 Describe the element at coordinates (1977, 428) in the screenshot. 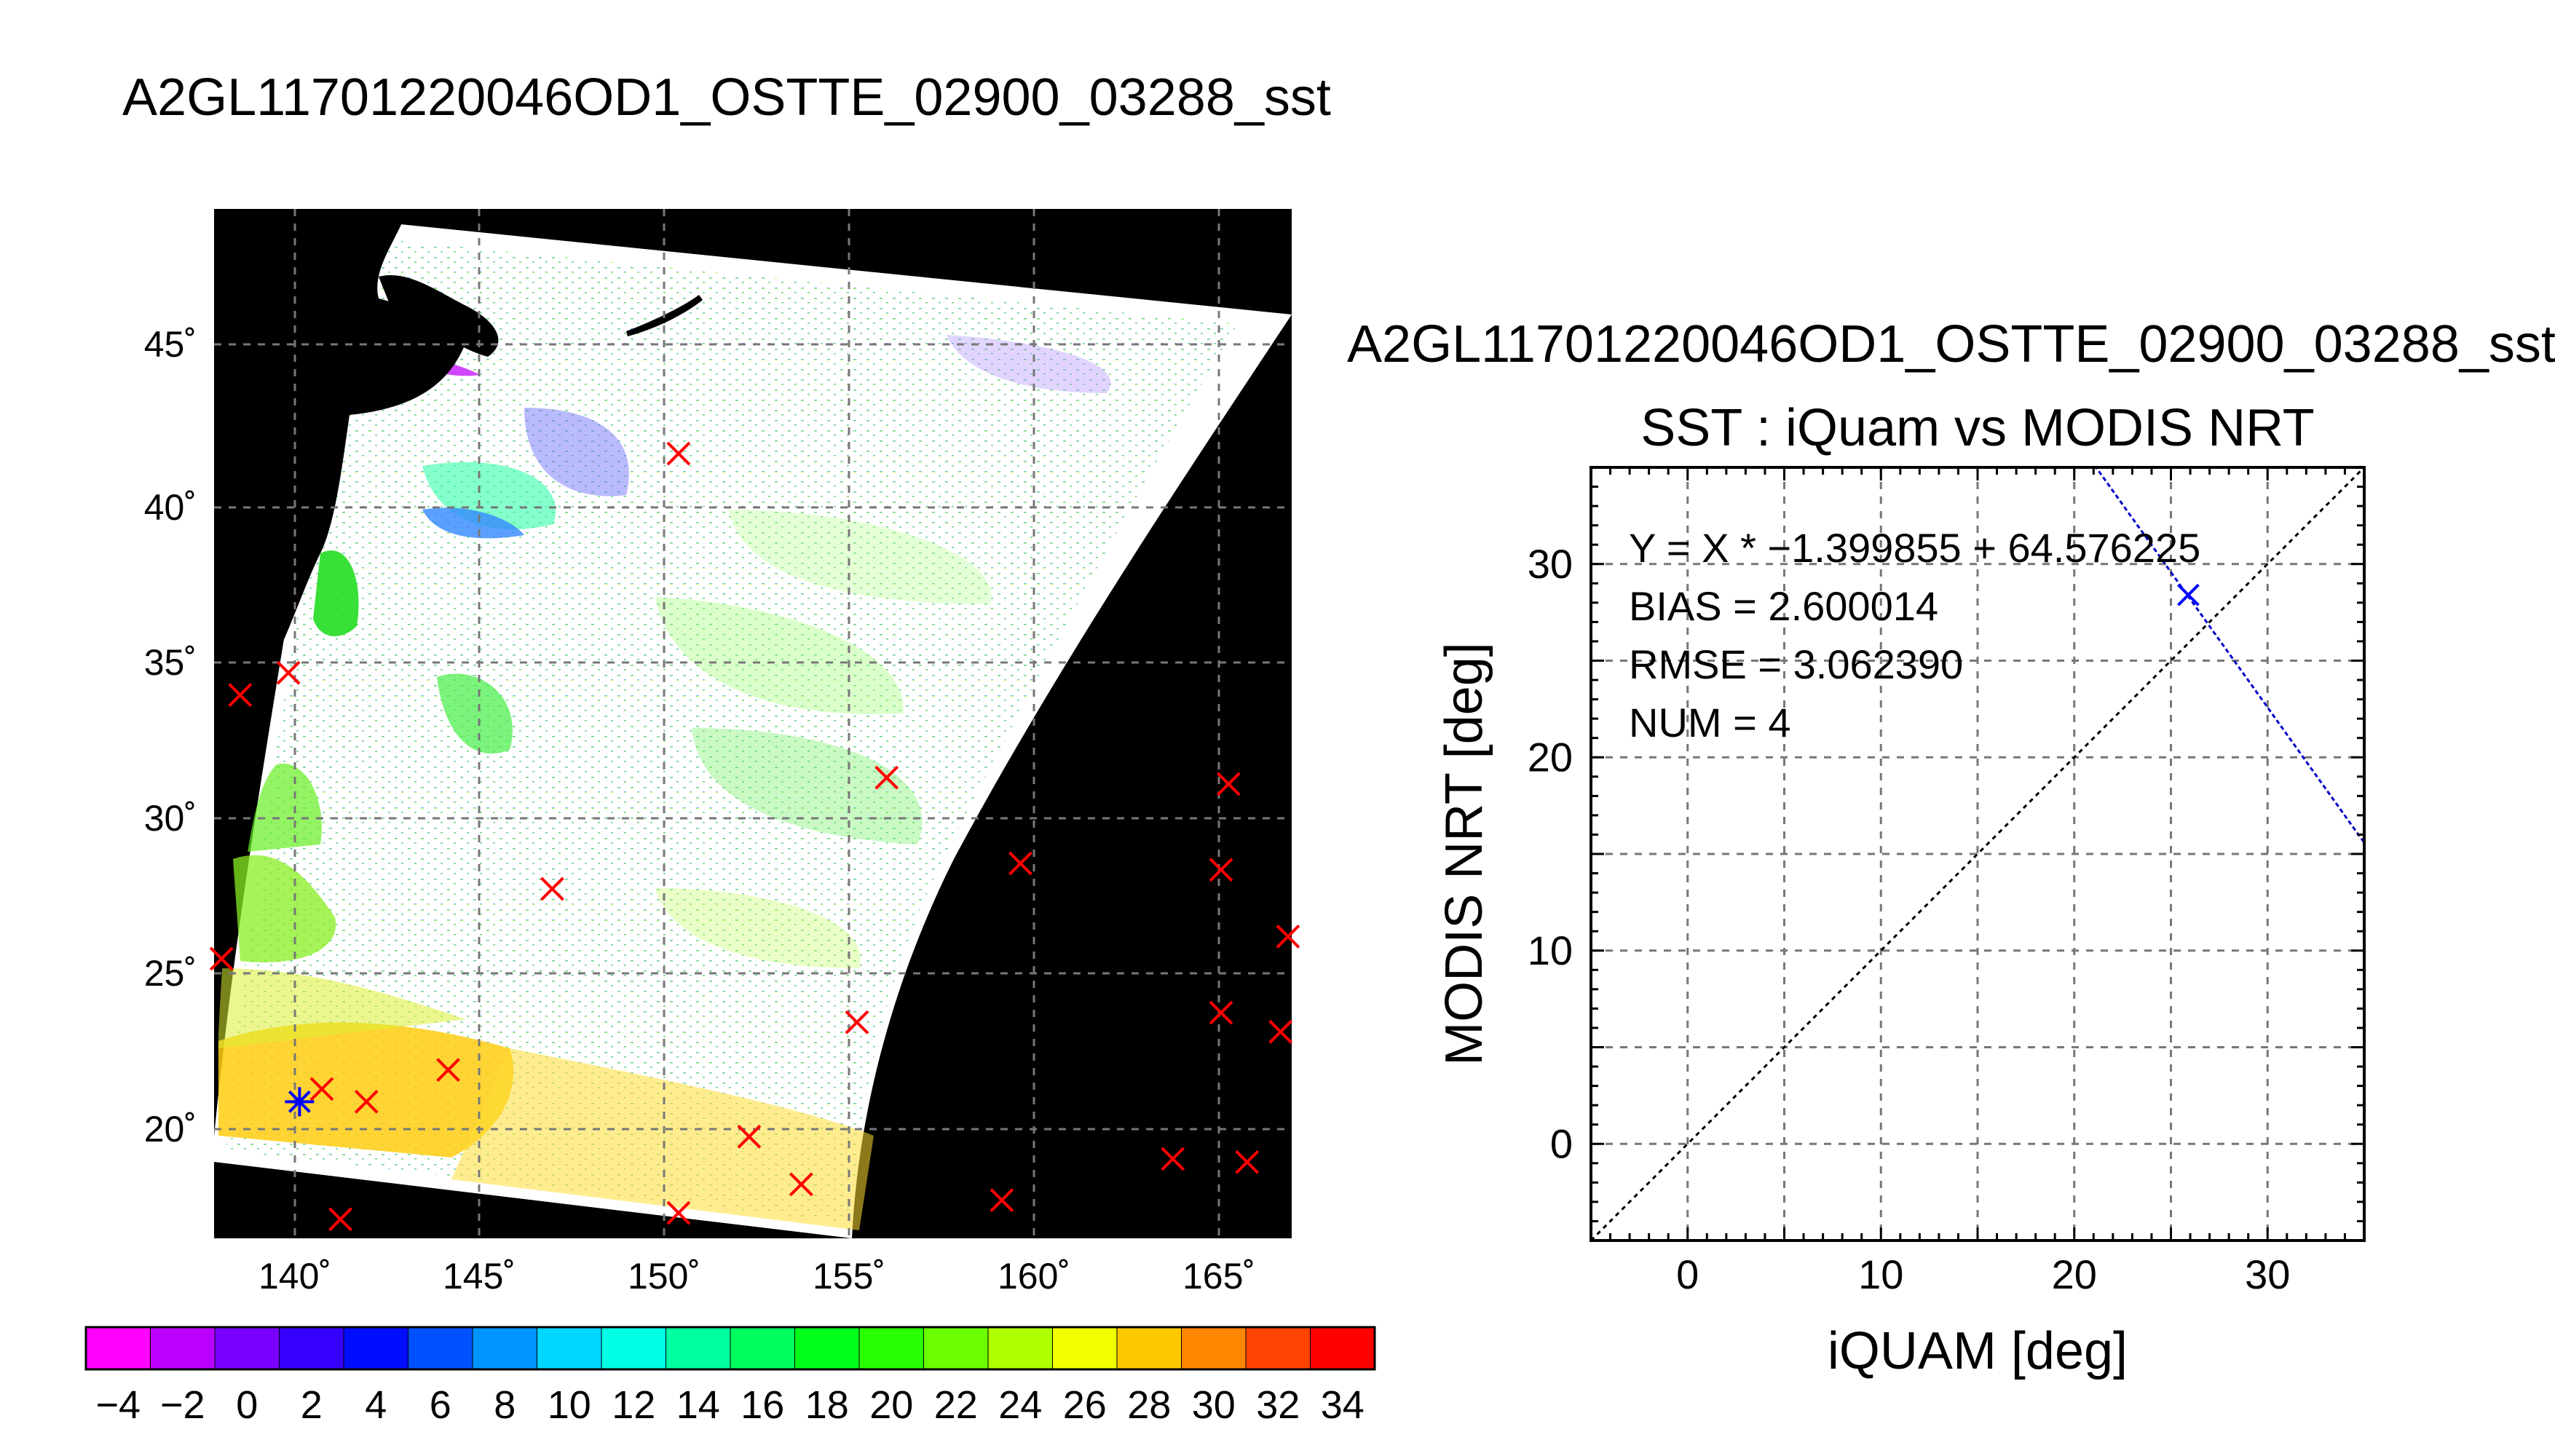

I see `scatter-title-line2: SST : iQuam vs MODIS NRT` at that location.